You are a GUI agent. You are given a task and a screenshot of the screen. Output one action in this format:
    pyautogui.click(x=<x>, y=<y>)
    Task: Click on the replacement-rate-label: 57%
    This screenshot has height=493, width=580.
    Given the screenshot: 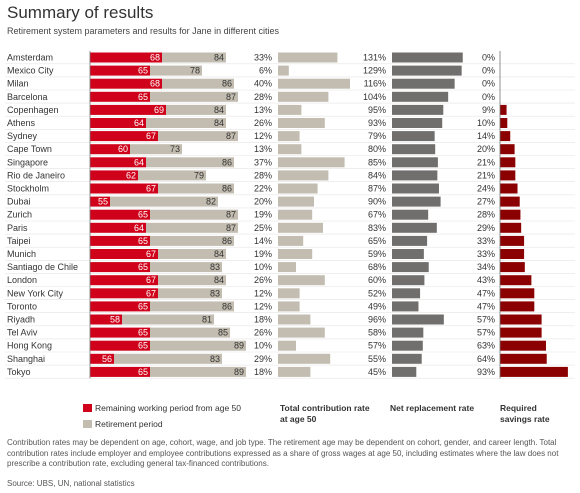 What is the action you would take?
    pyautogui.click(x=377, y=346)
    